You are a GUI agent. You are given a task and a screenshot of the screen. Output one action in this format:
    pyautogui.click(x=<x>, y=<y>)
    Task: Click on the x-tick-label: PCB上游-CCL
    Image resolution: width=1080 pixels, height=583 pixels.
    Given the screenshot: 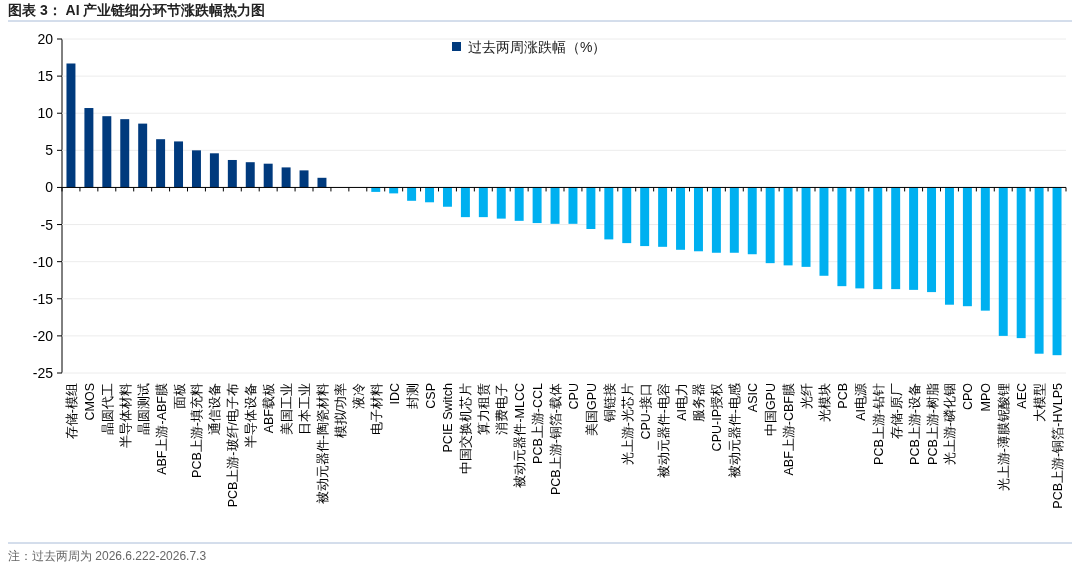 What is the action you would take?
    pyautogui.click(x=538, y=423)
    